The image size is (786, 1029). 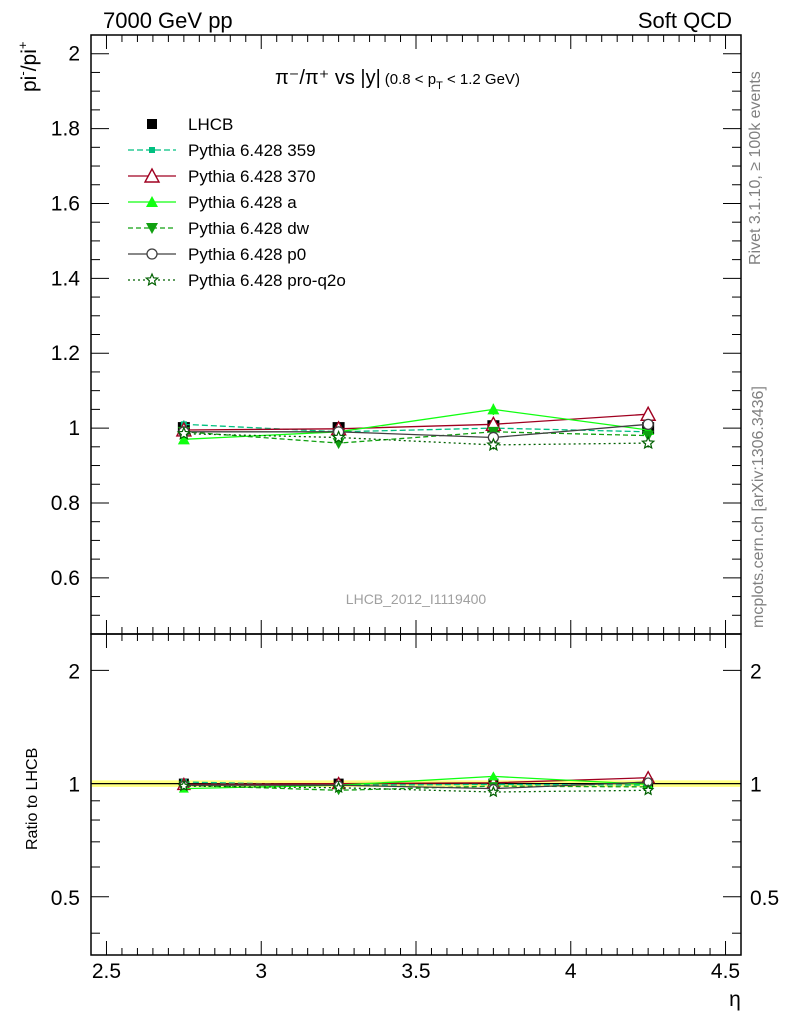 I want to click on legend-label: Pythia 6.428 p0, so click(x=247, y=254).